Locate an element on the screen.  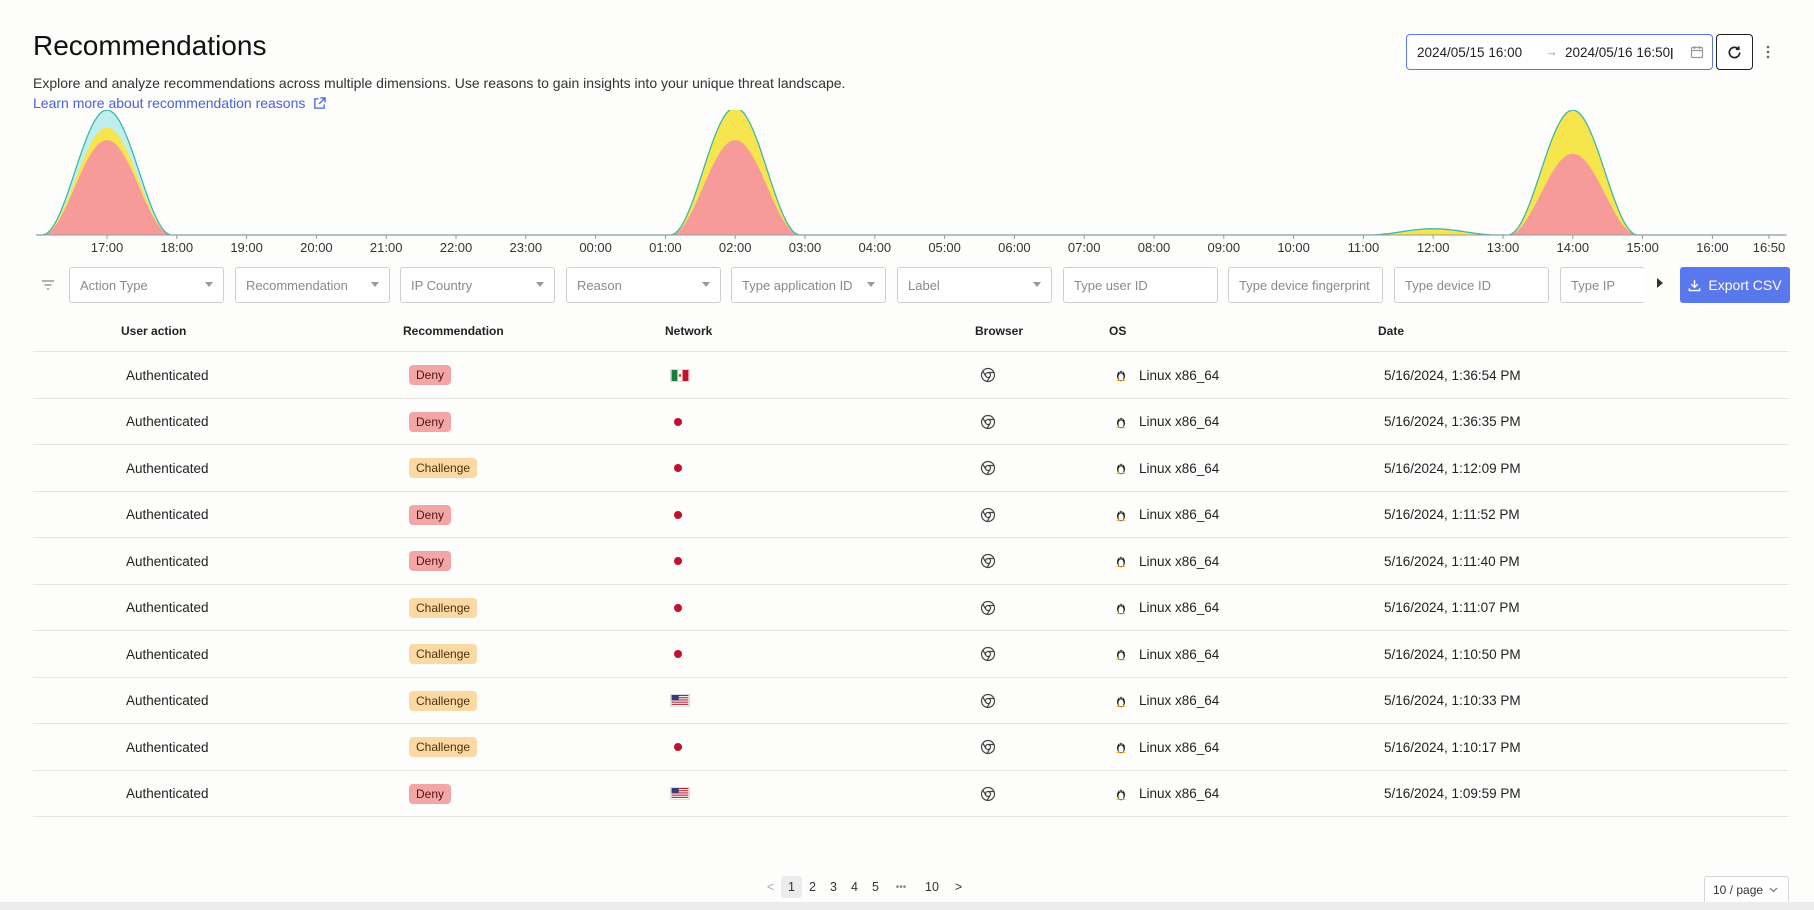
chart-x-tick-label: 11:00 is located at coordinates (1364, 247).